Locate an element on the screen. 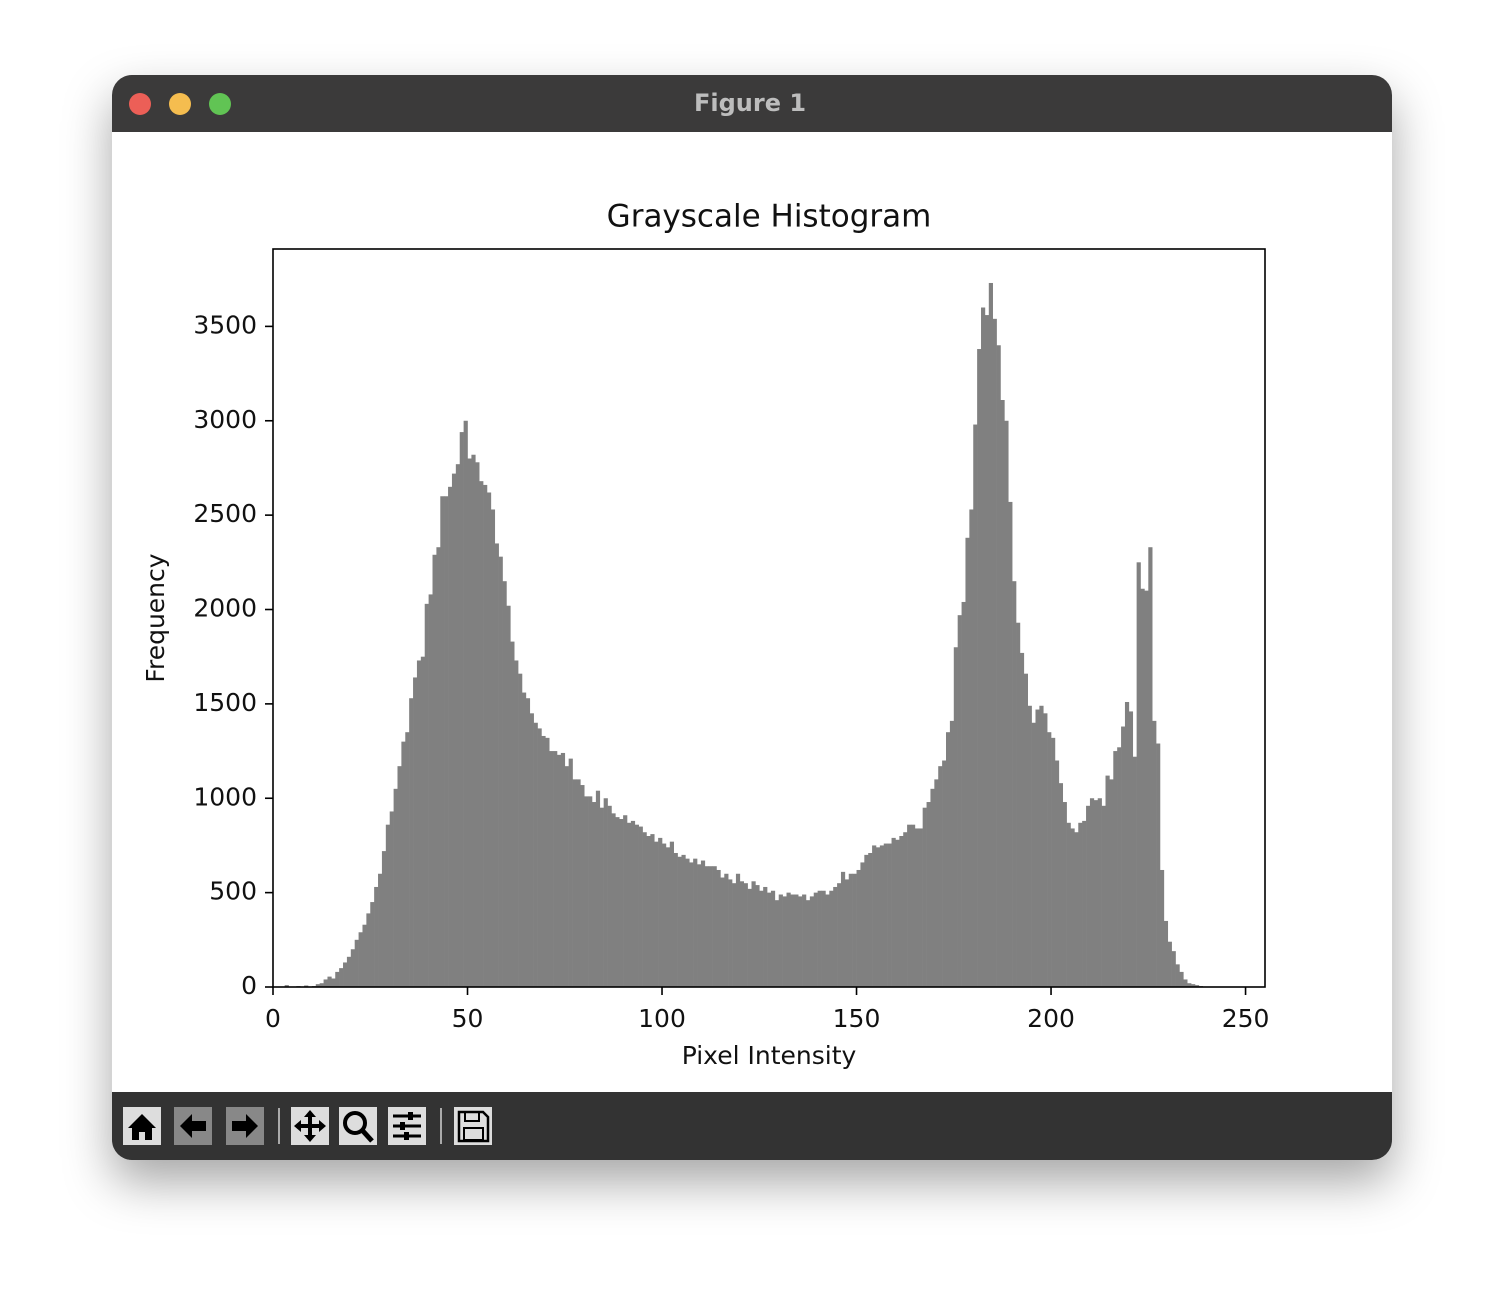 Image resolution: width=1504 pixels, height=1308 pixels. x-tick-label: 150 is located at coordinates (857, 1018).